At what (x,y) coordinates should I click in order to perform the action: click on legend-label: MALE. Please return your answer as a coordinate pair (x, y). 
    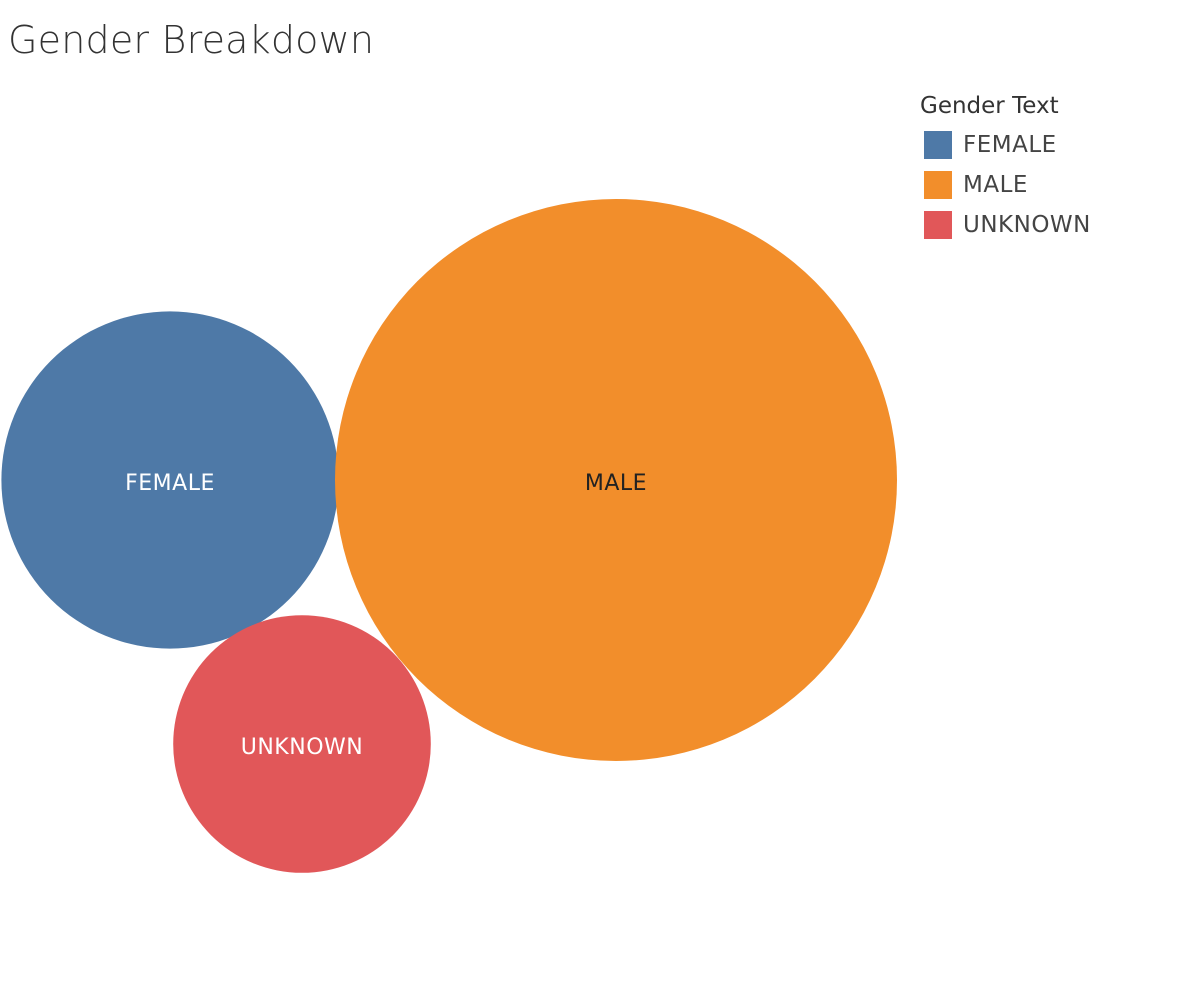
    Looking at the image, I should click on (995, 185).